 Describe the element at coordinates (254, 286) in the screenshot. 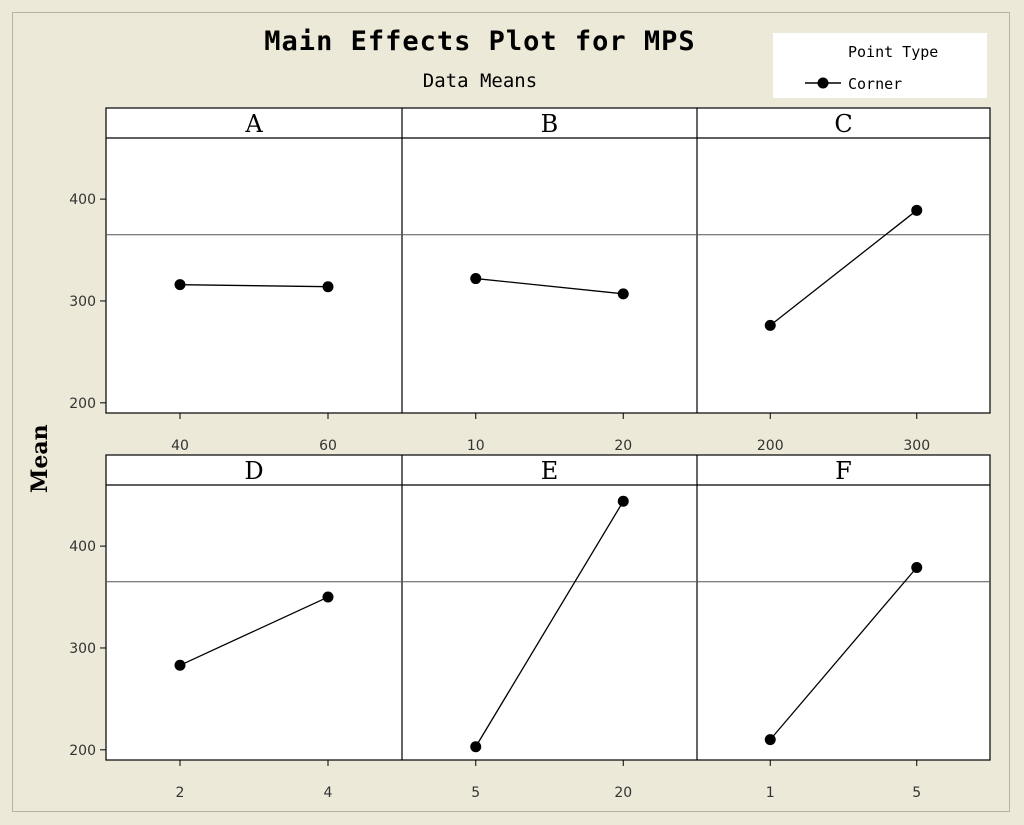

I see `series-line-a` at that location.